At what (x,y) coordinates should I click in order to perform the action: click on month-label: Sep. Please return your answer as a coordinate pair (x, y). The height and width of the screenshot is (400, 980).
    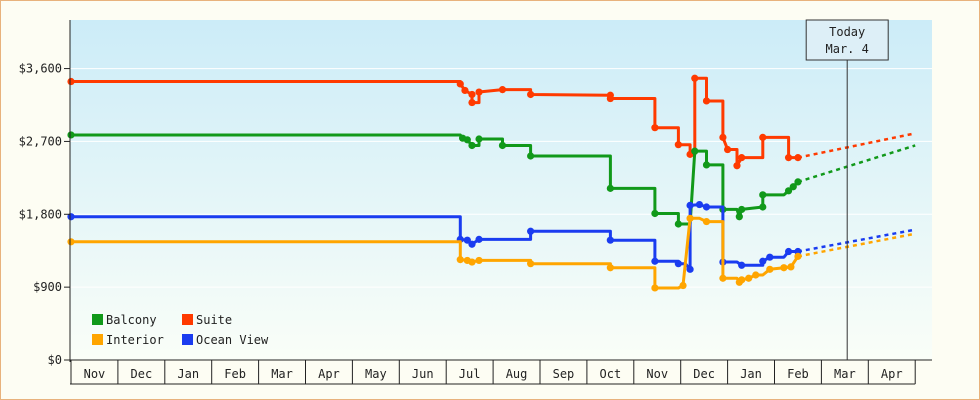
    Looking at the image, I should click on (564, 374).